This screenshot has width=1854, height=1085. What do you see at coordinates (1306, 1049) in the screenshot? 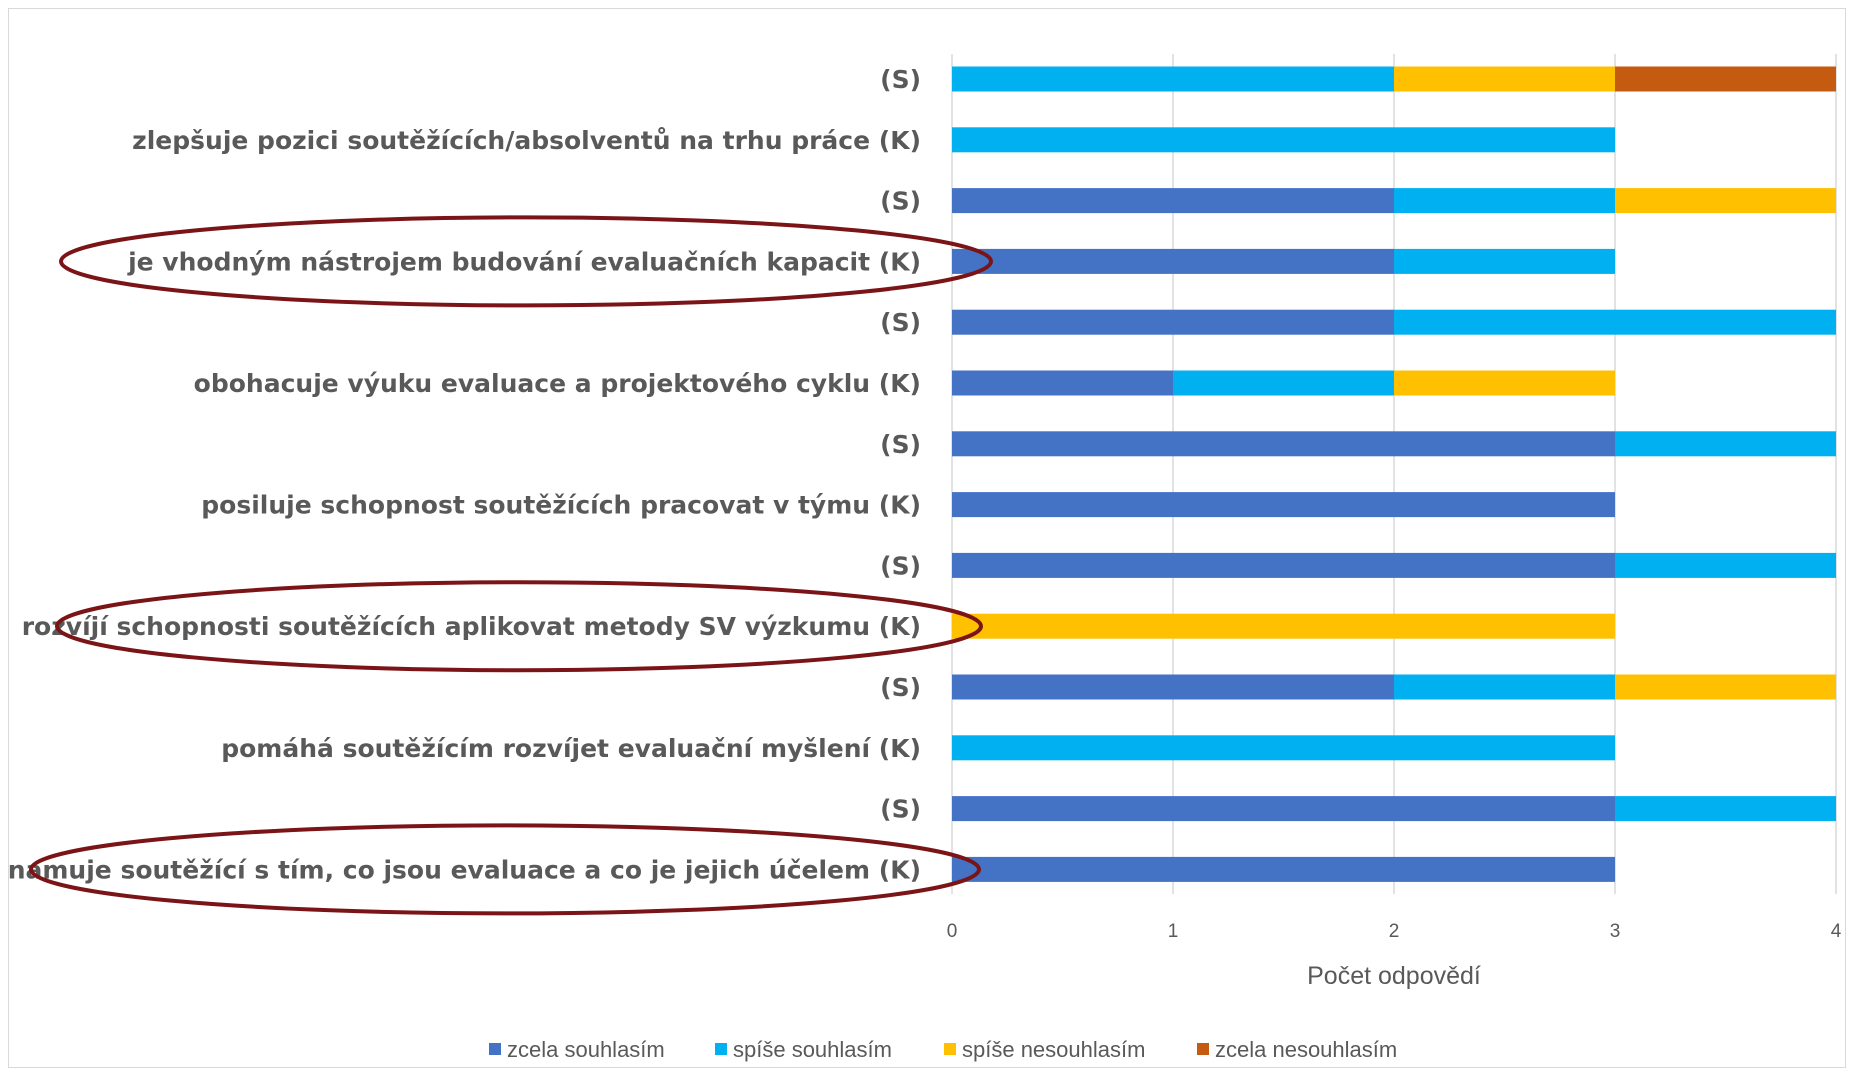
I see `legend-label: zcela nesouhlasím` at bounding box center [1306, 1049].